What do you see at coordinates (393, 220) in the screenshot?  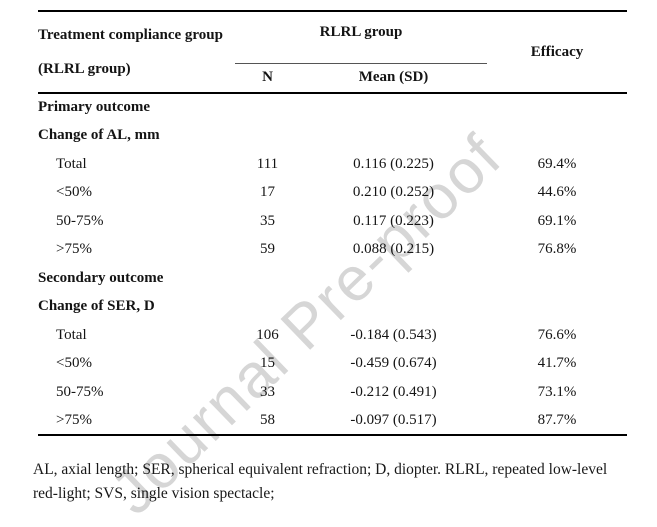 I see `mean-sd-value: 0.117 (0.223)` at bounding box center [393, 220].